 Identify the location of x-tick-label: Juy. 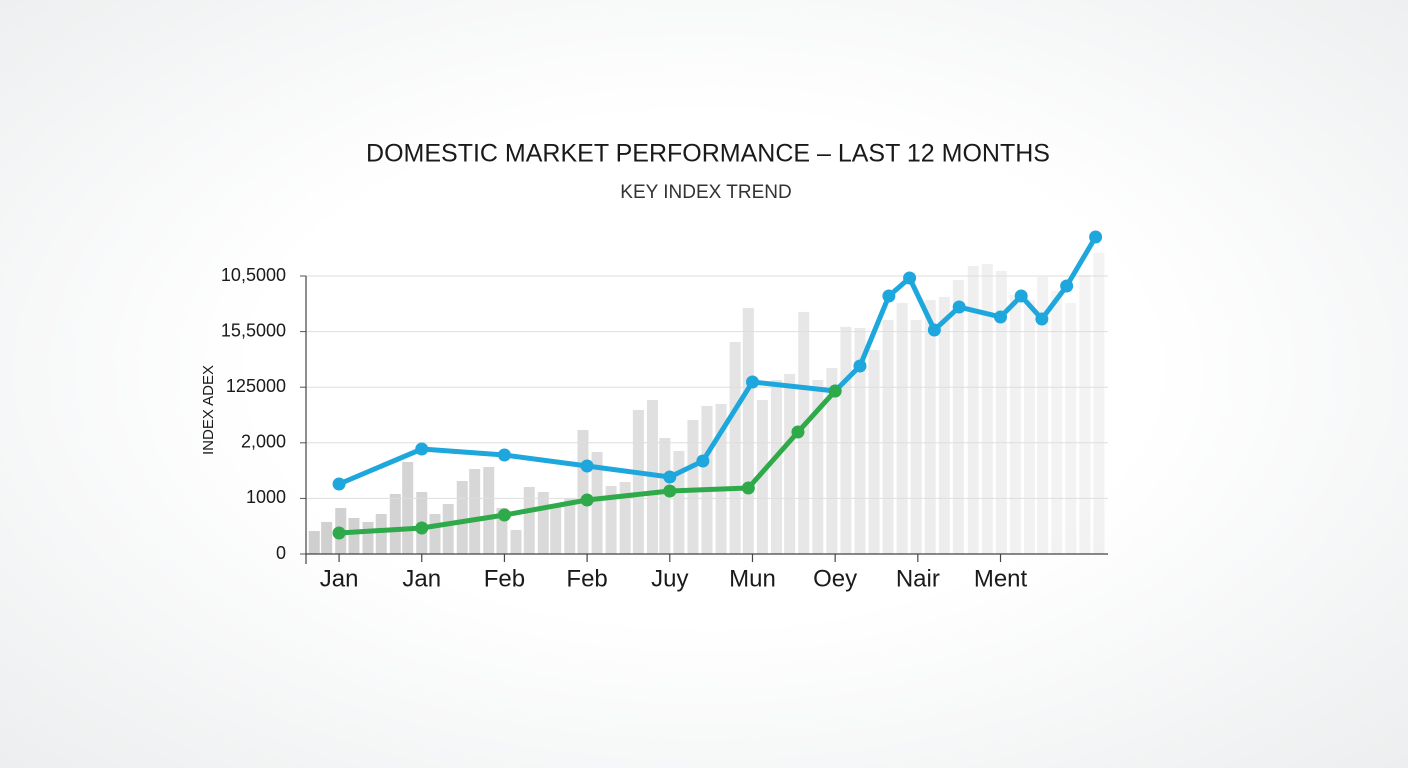
(669, 578).